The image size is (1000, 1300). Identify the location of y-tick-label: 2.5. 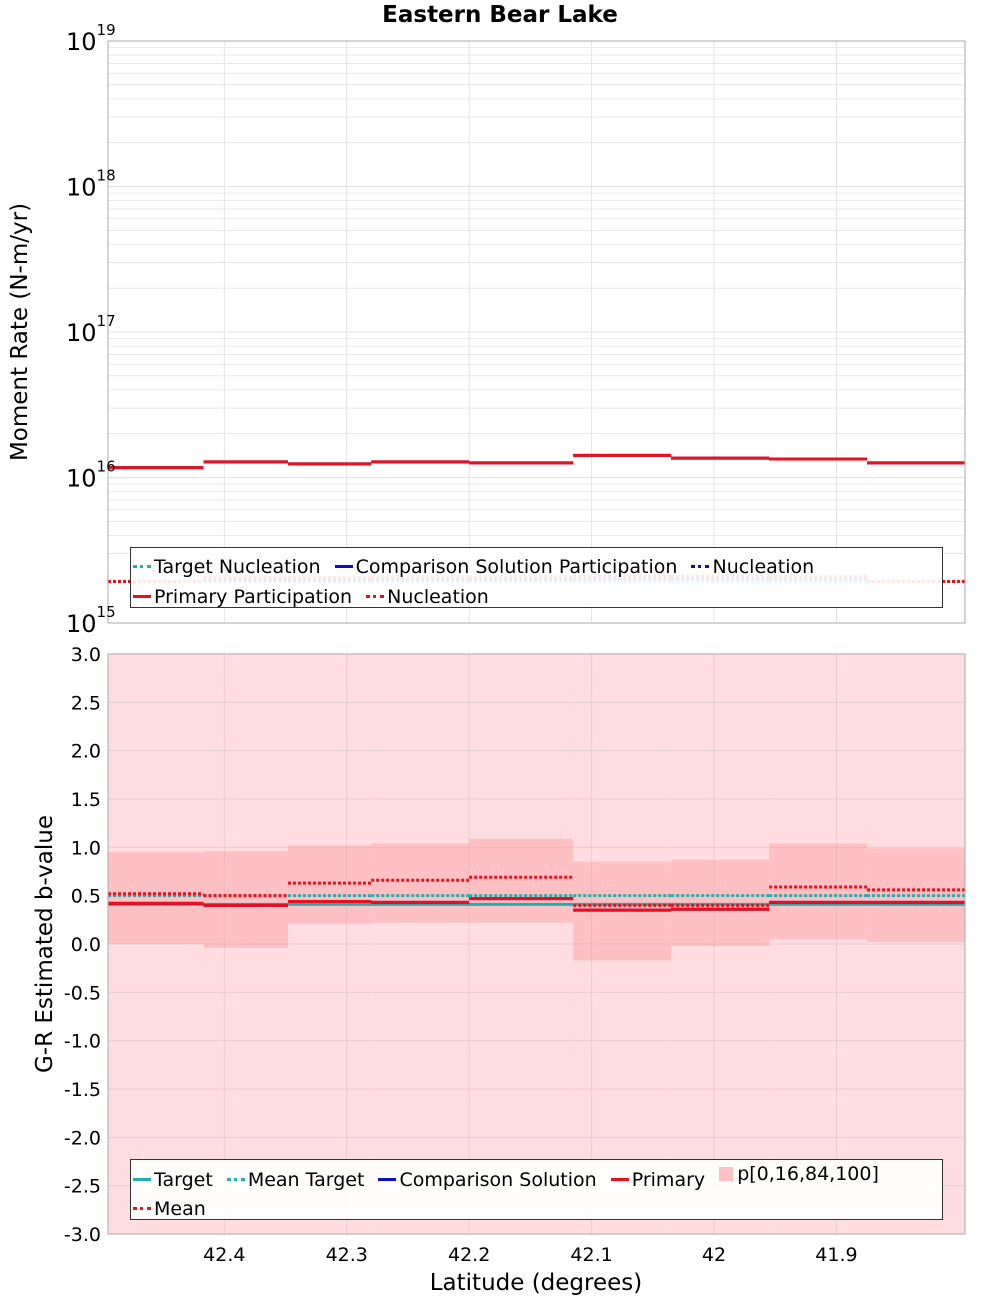
(86, 703).